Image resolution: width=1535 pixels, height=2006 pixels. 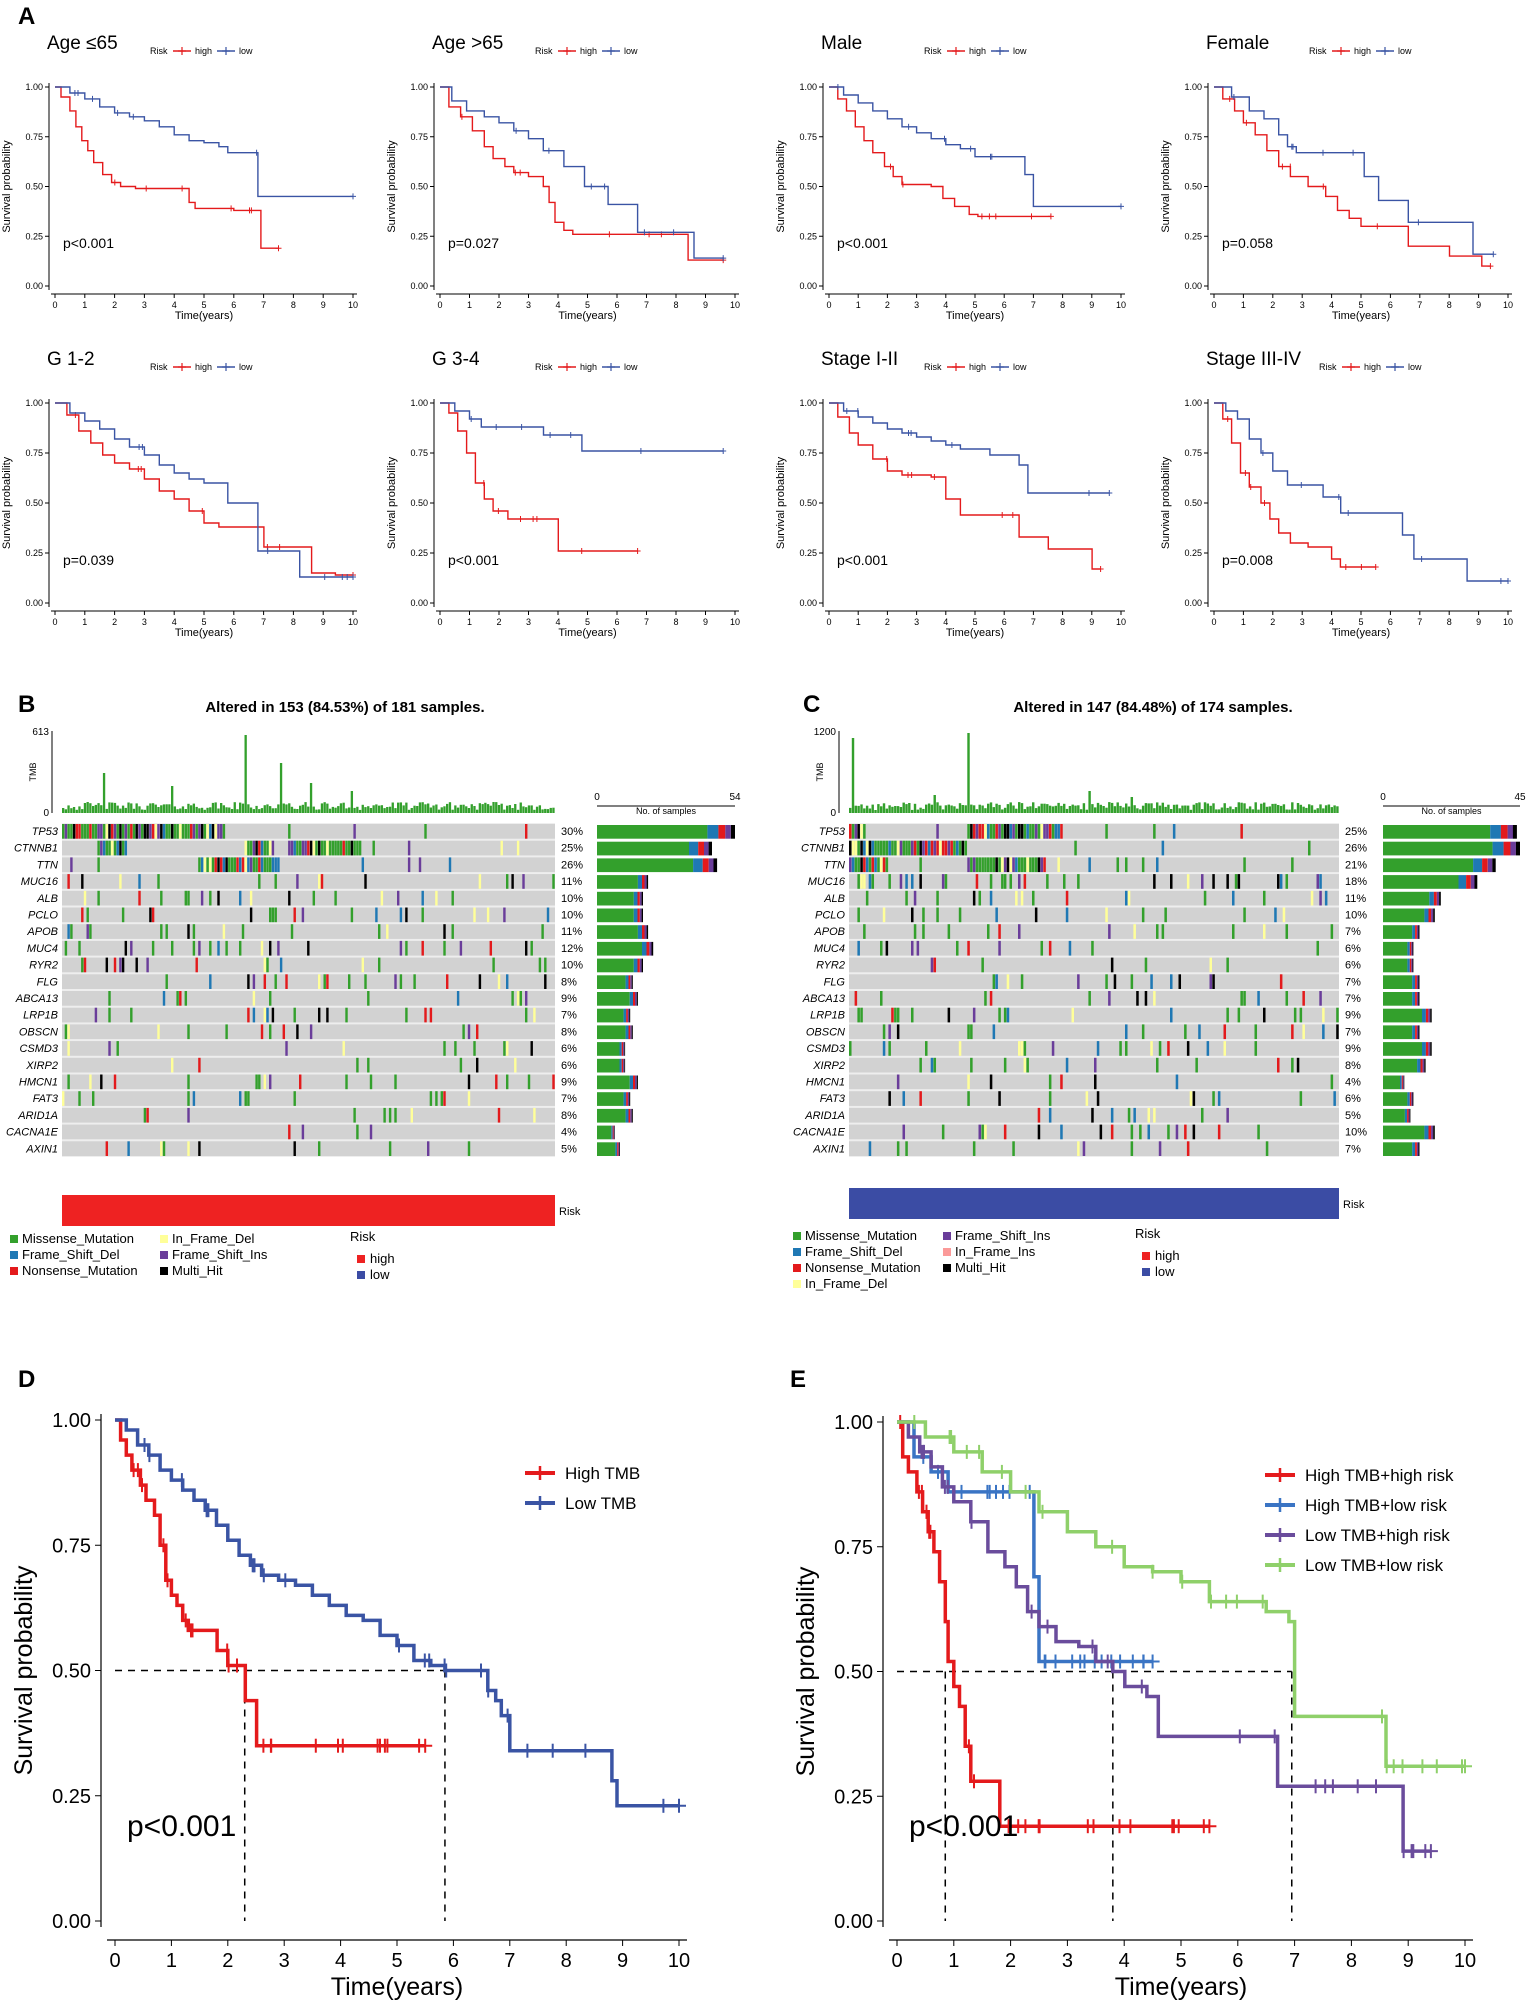 What do you see at coordinates (1253, 359) in the screenshot?
I see `plot-title: Stage III-IV` at bounding box center [1253, 359].